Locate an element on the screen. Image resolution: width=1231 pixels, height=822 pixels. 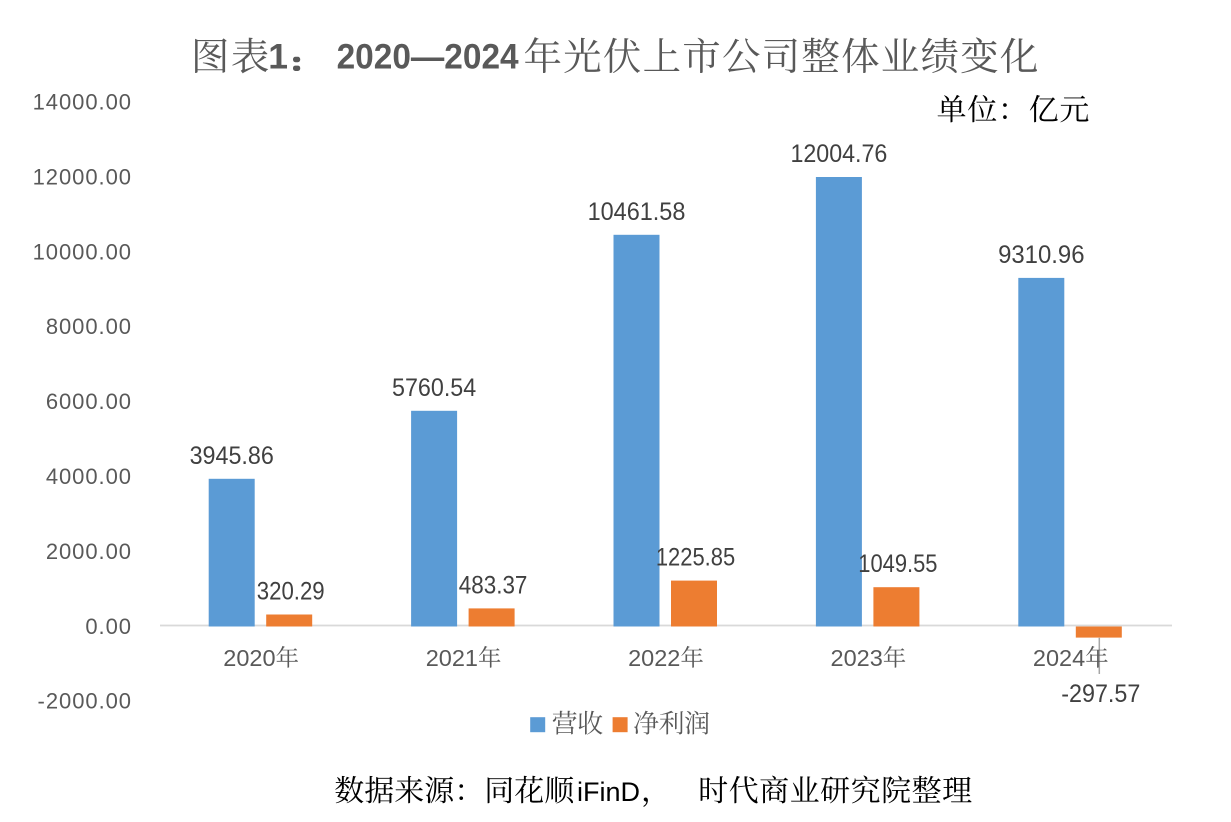
svg-text: 14000.00 is located at coordinates (82, 102).